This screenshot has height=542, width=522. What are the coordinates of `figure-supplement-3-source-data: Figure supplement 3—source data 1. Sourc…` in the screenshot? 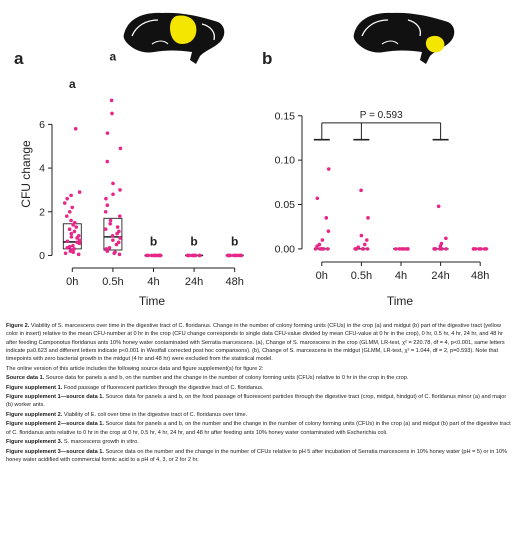 It's located at (260, 456).